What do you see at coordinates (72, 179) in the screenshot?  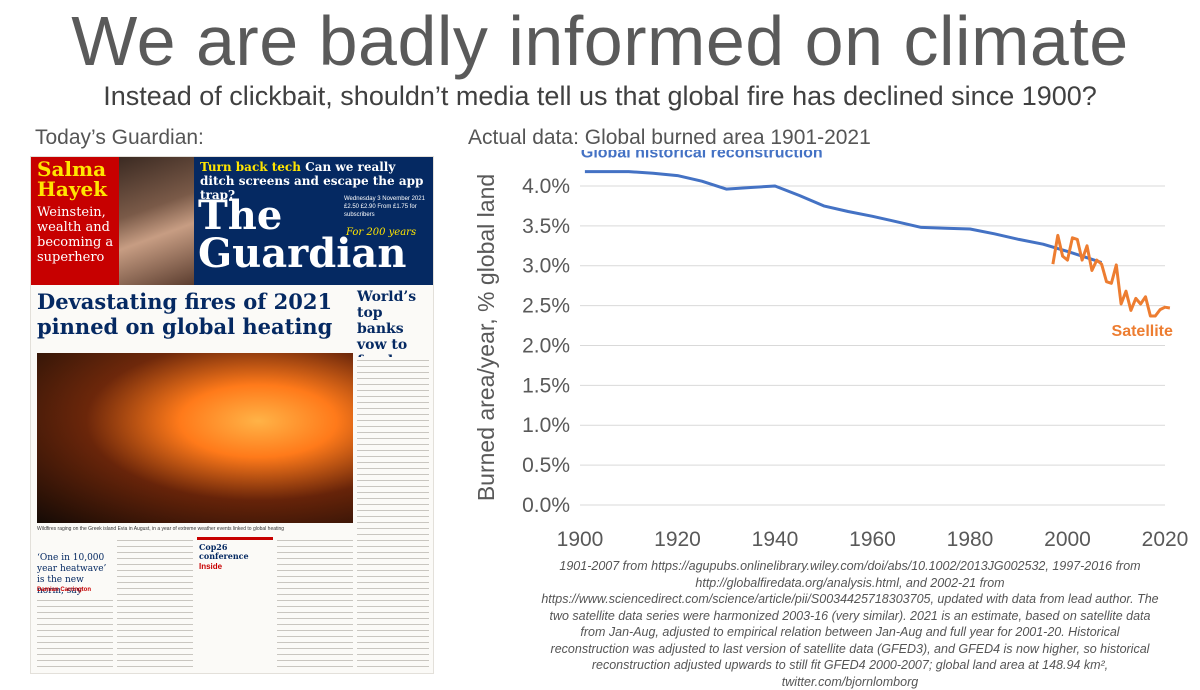 I see `celebrity-name: Salma Hayek` at bounding box center [72, 179].